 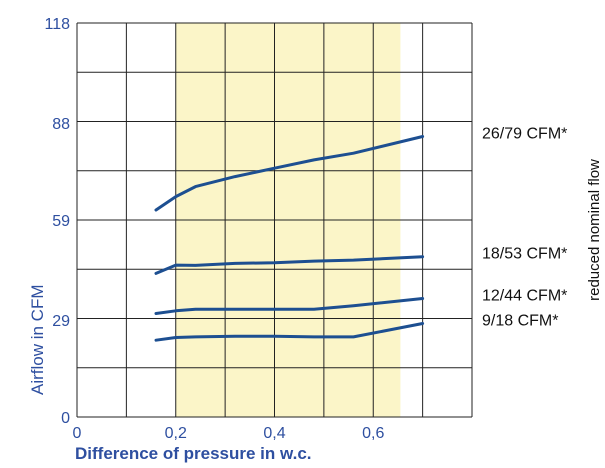 I want to click on series-label-1: 18/53 CFM*, so click(x=524, y=254).